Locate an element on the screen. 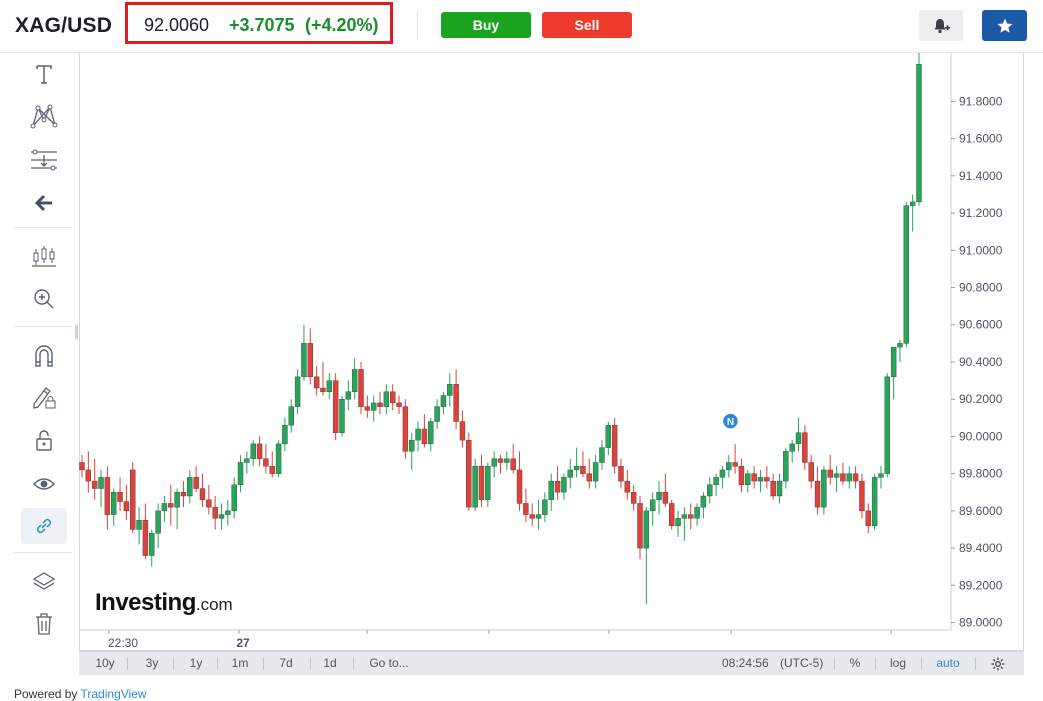  drawing-toolbar is located at coordinates (39, 374).